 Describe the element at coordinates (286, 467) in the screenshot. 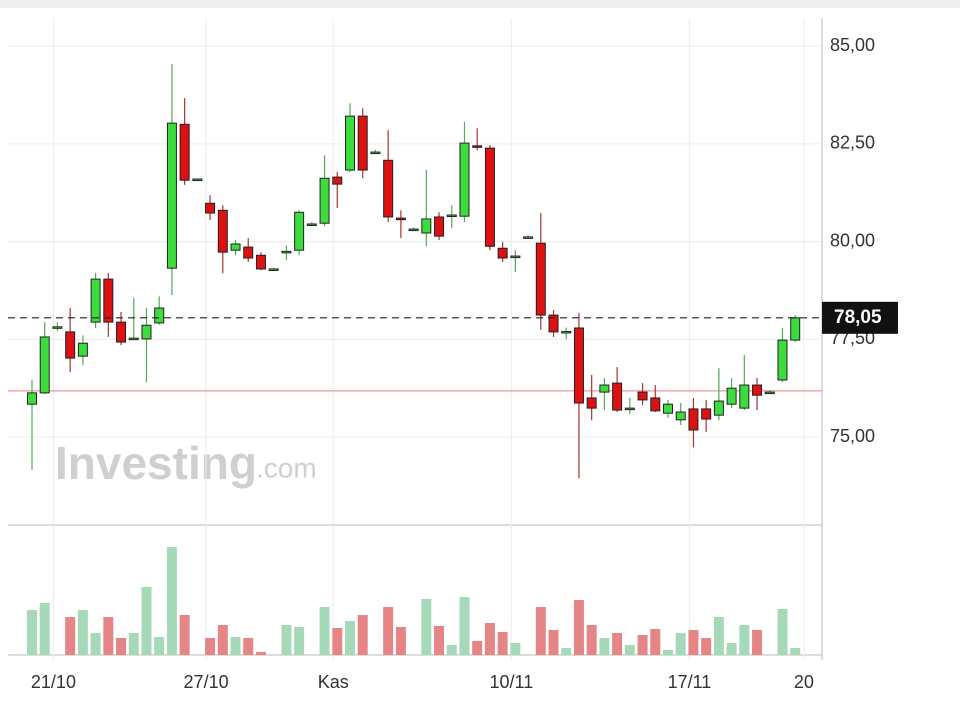

I see `watermark-suffix: .com` at that location.